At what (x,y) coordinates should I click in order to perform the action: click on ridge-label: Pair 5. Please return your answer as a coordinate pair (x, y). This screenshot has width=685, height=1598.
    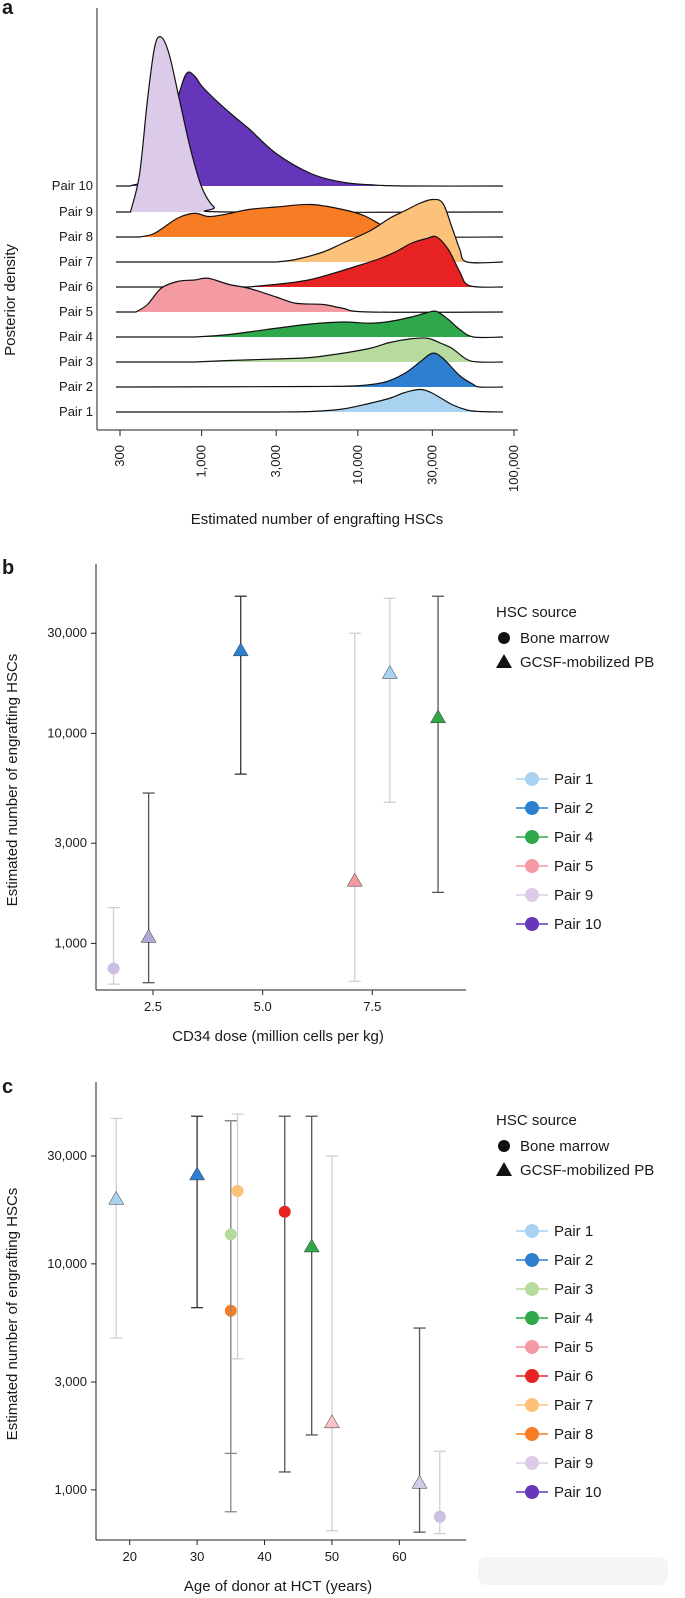
    Looking at the image, I should click on (76, 311).